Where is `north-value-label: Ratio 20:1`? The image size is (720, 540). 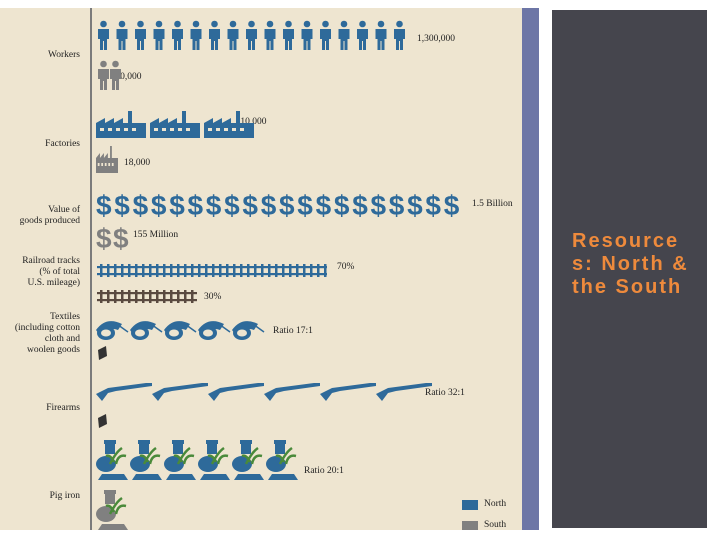
north-value-label: Ratio 20:1 is located at coordinates (324, 471).